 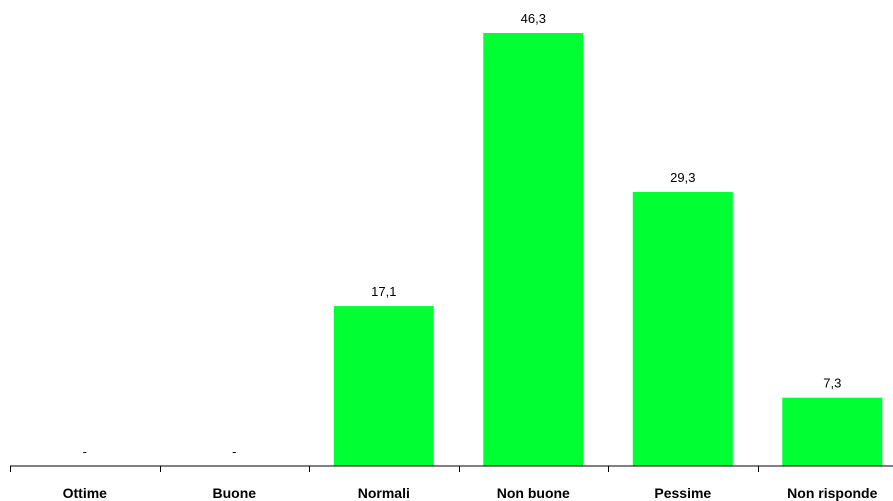 What do you see at coordinates (682, 493) in the screenshot?
I see `category-label-pessime: Pessime` at bounding box center [682, 493].